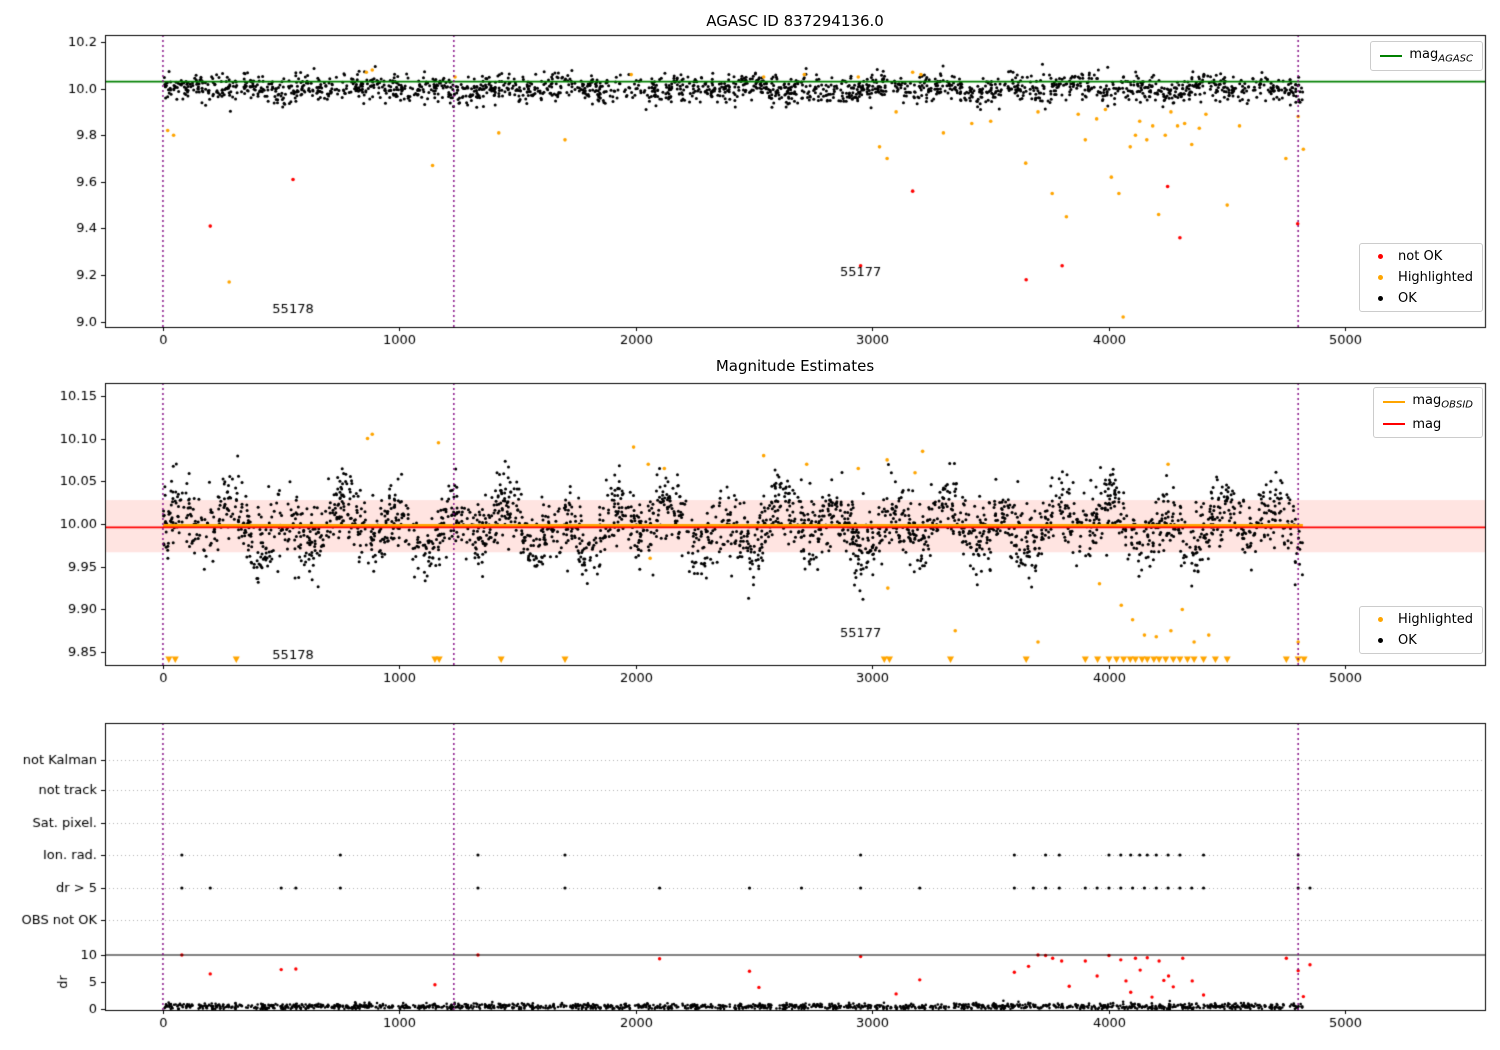 The image size is (1500, 1050). I want to click on legend-label: magAGASC, so click(1441, 56).